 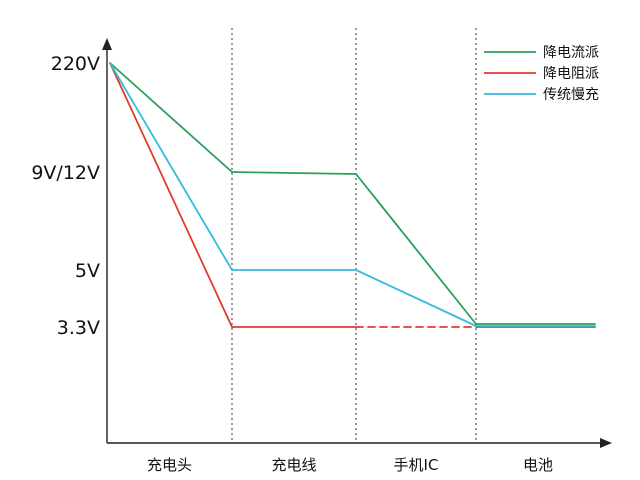 What do you see at coordinates (571, 94) in the screenshot?
I see `legend-label-3: 传统慢充` at bounding box center [571, 94].